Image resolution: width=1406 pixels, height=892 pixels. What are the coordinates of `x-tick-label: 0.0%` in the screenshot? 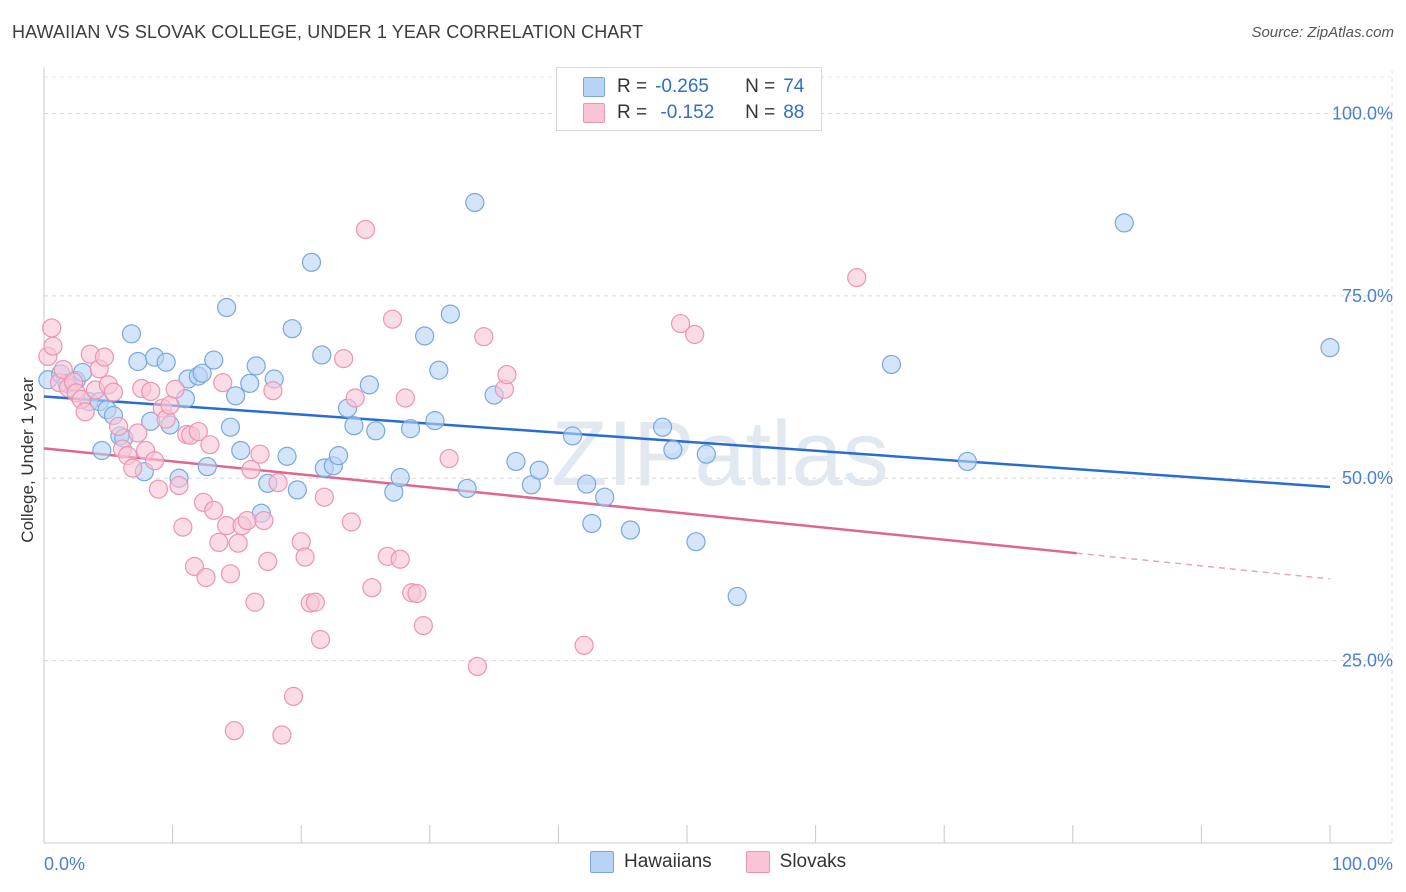 It's located at (64, 864).